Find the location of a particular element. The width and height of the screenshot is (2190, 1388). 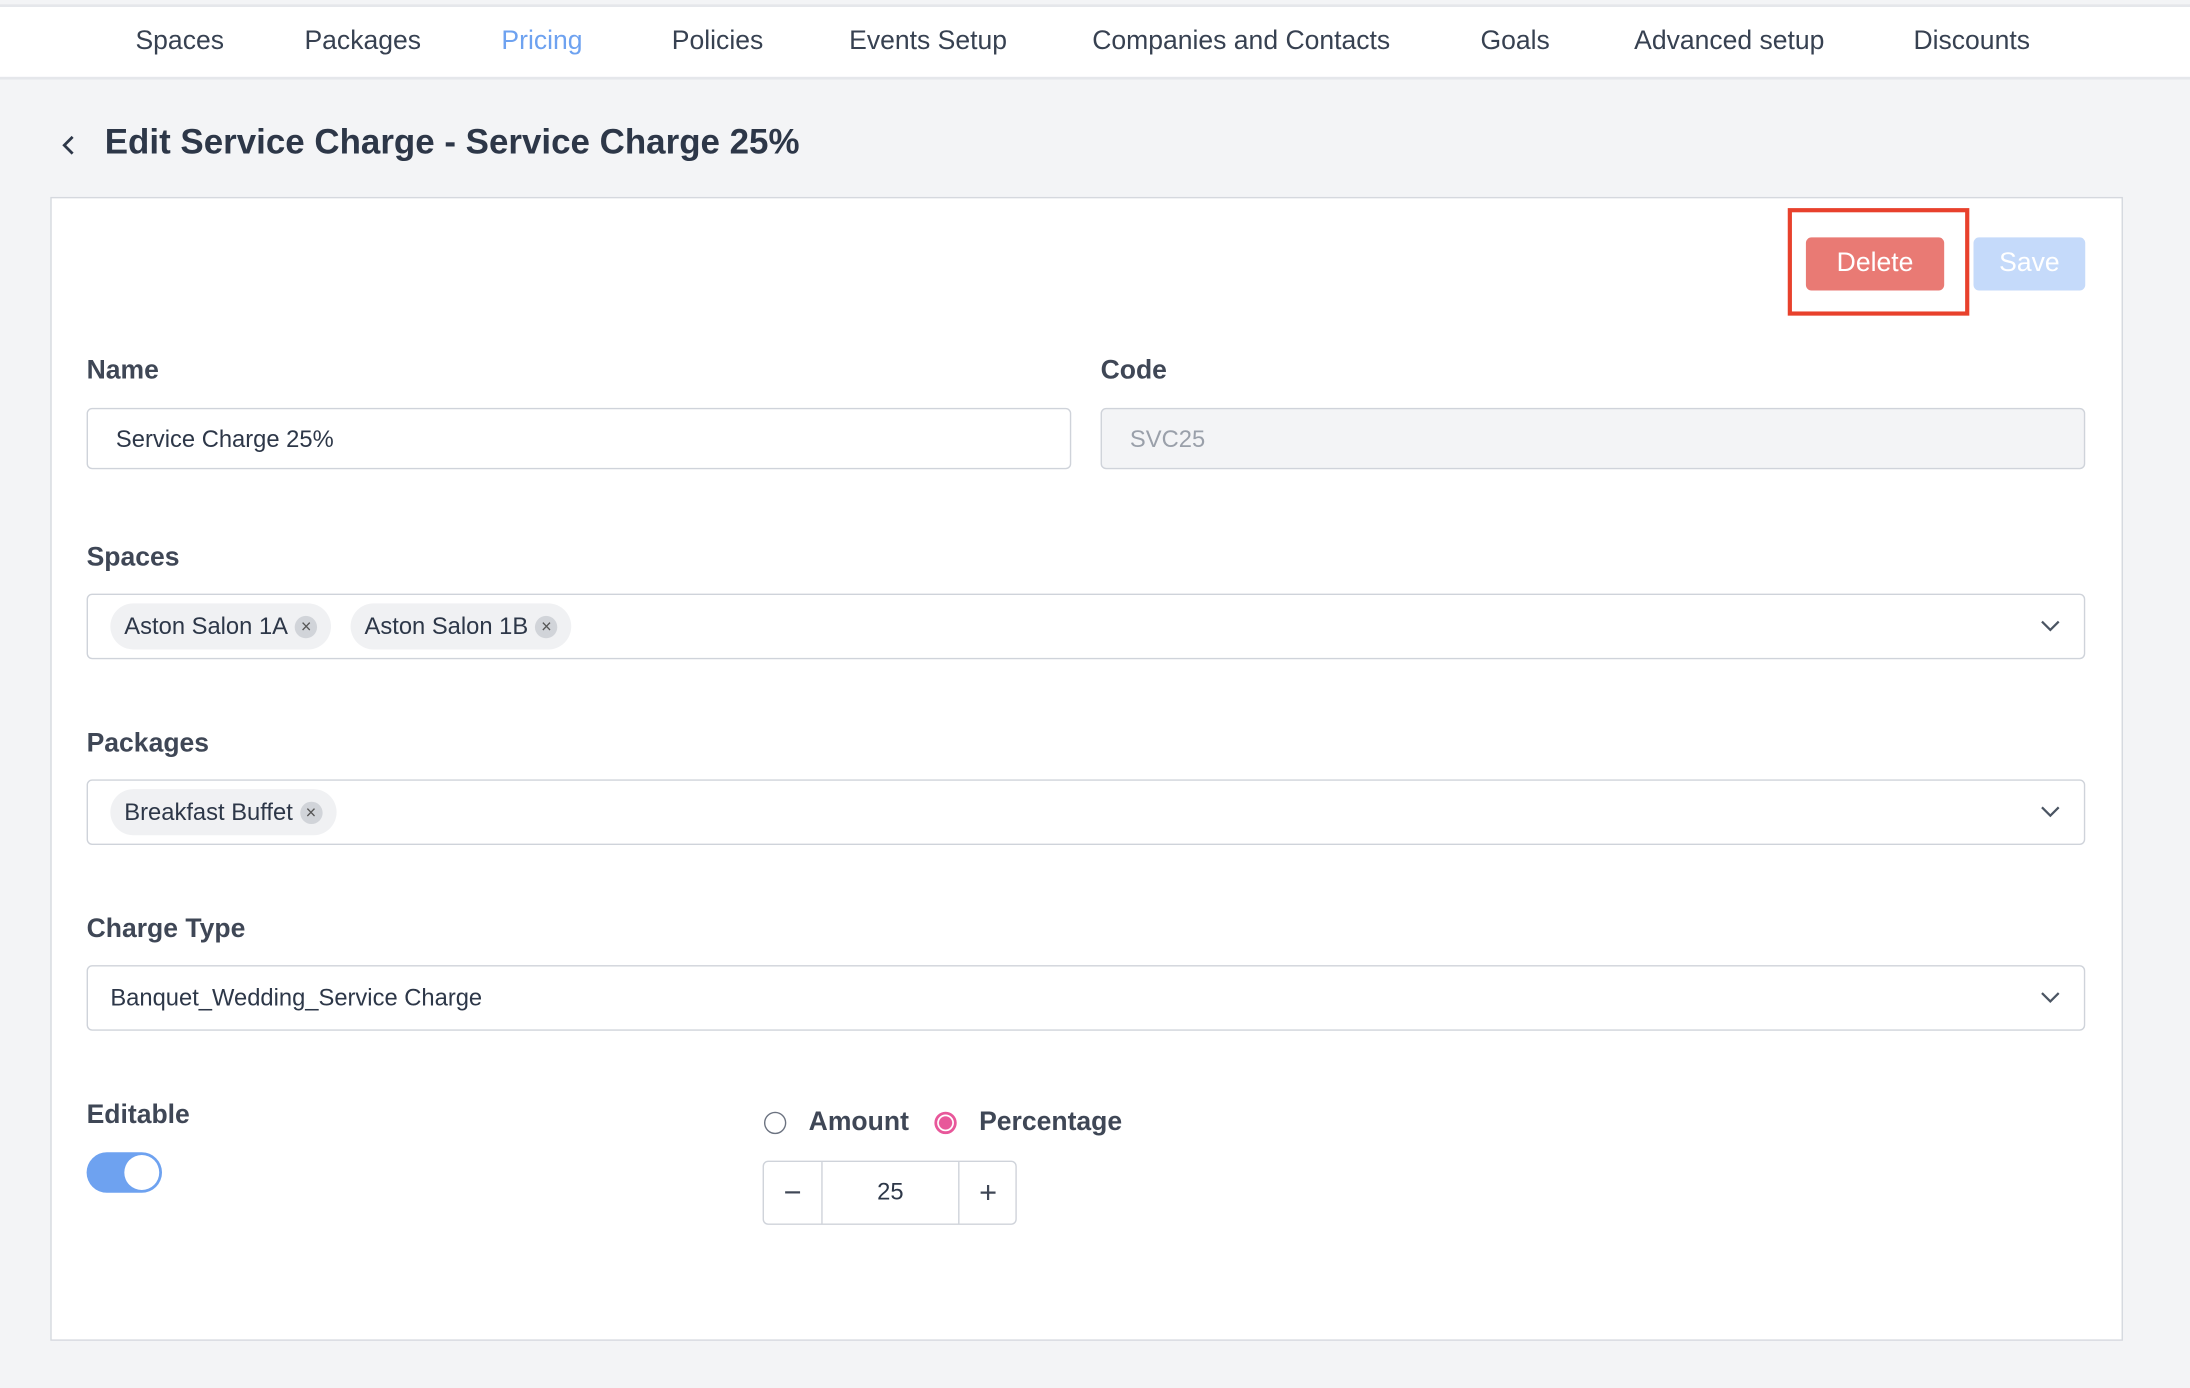

percentage-stepper: − 25 + is located at coordinates (889, 1192).